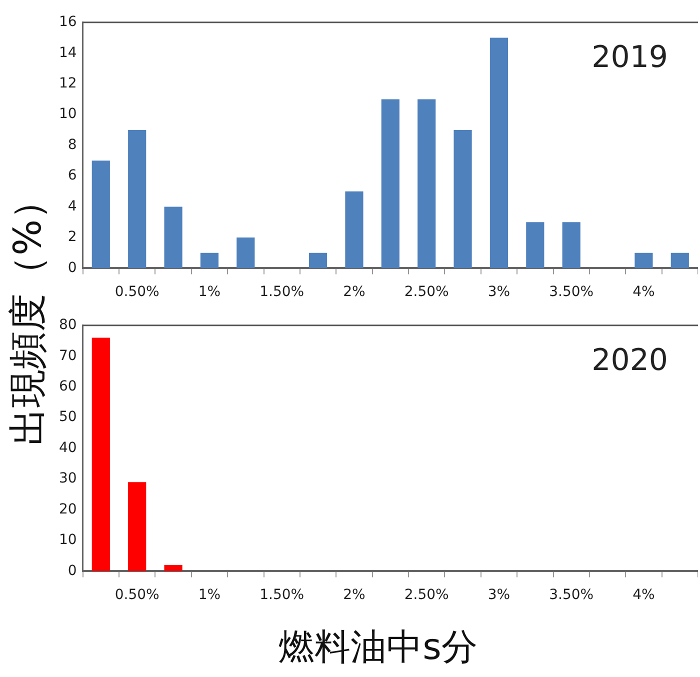 The width and height of the screenshot is (700, 677). I want to click on y-tick-label: 4, so click(72, 206).